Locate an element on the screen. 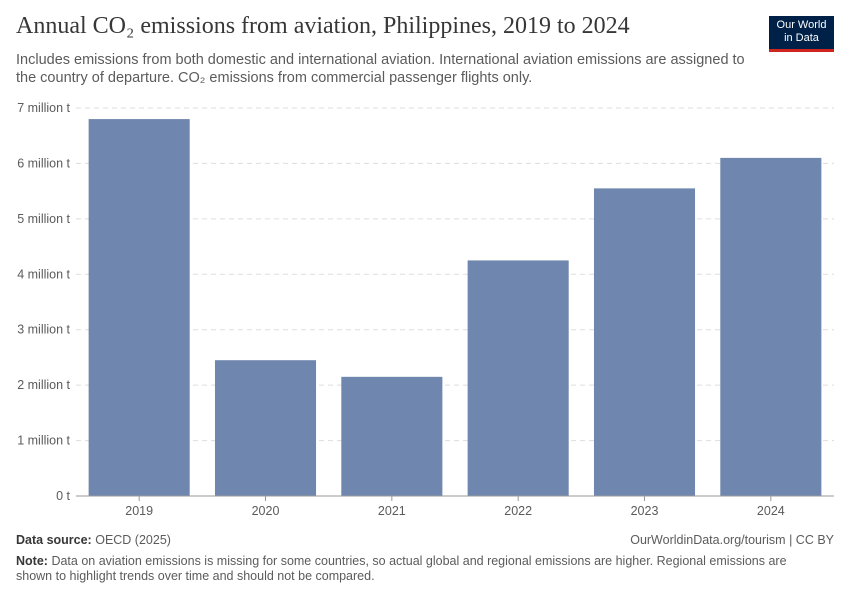 The image size is (850, 600). logo-line-2: in Data is located at coordinates (801, 38).